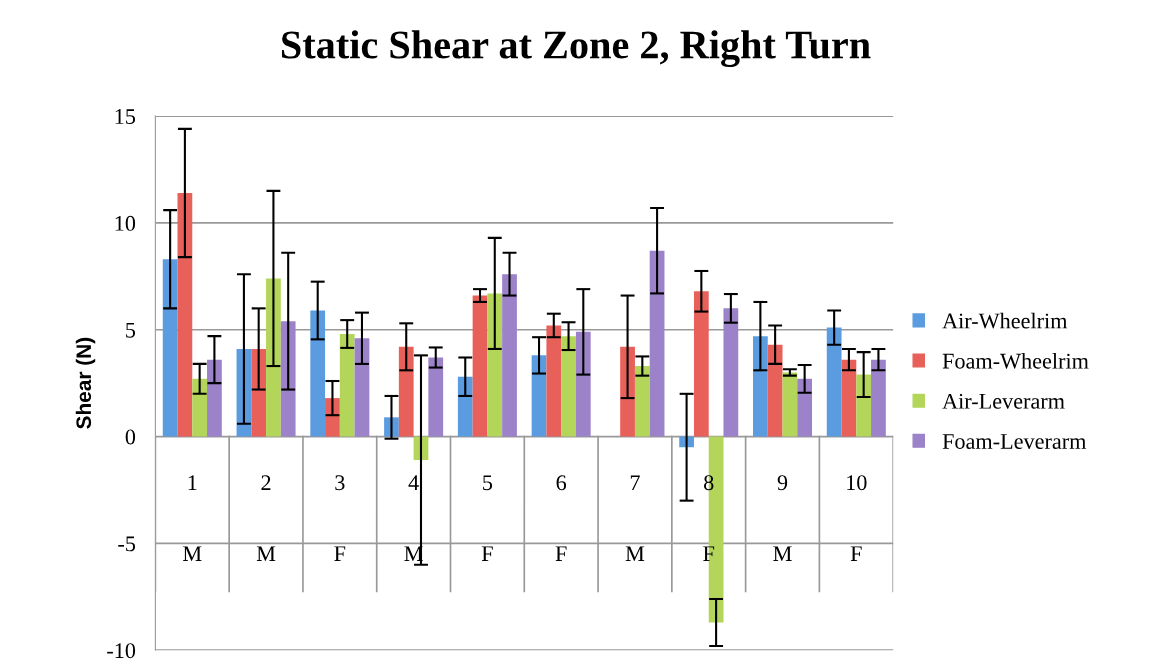  I want to click on y-tick-label: -10, so click(121, 651).